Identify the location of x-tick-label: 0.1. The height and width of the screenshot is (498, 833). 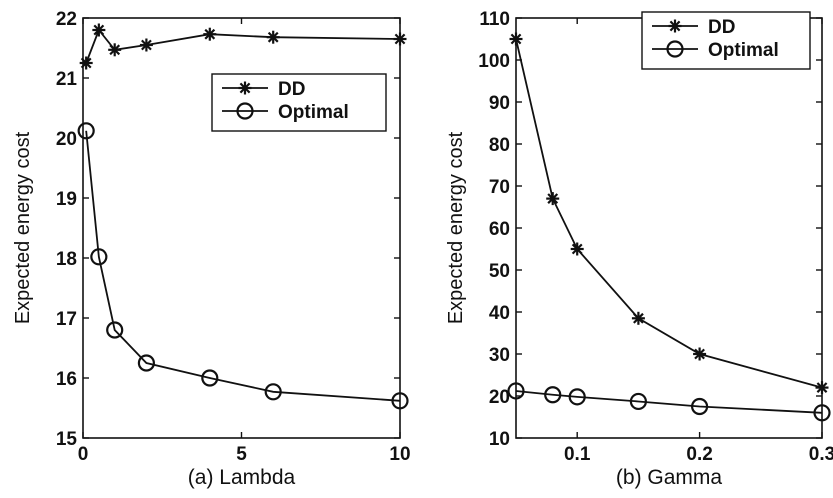
(577, 454).